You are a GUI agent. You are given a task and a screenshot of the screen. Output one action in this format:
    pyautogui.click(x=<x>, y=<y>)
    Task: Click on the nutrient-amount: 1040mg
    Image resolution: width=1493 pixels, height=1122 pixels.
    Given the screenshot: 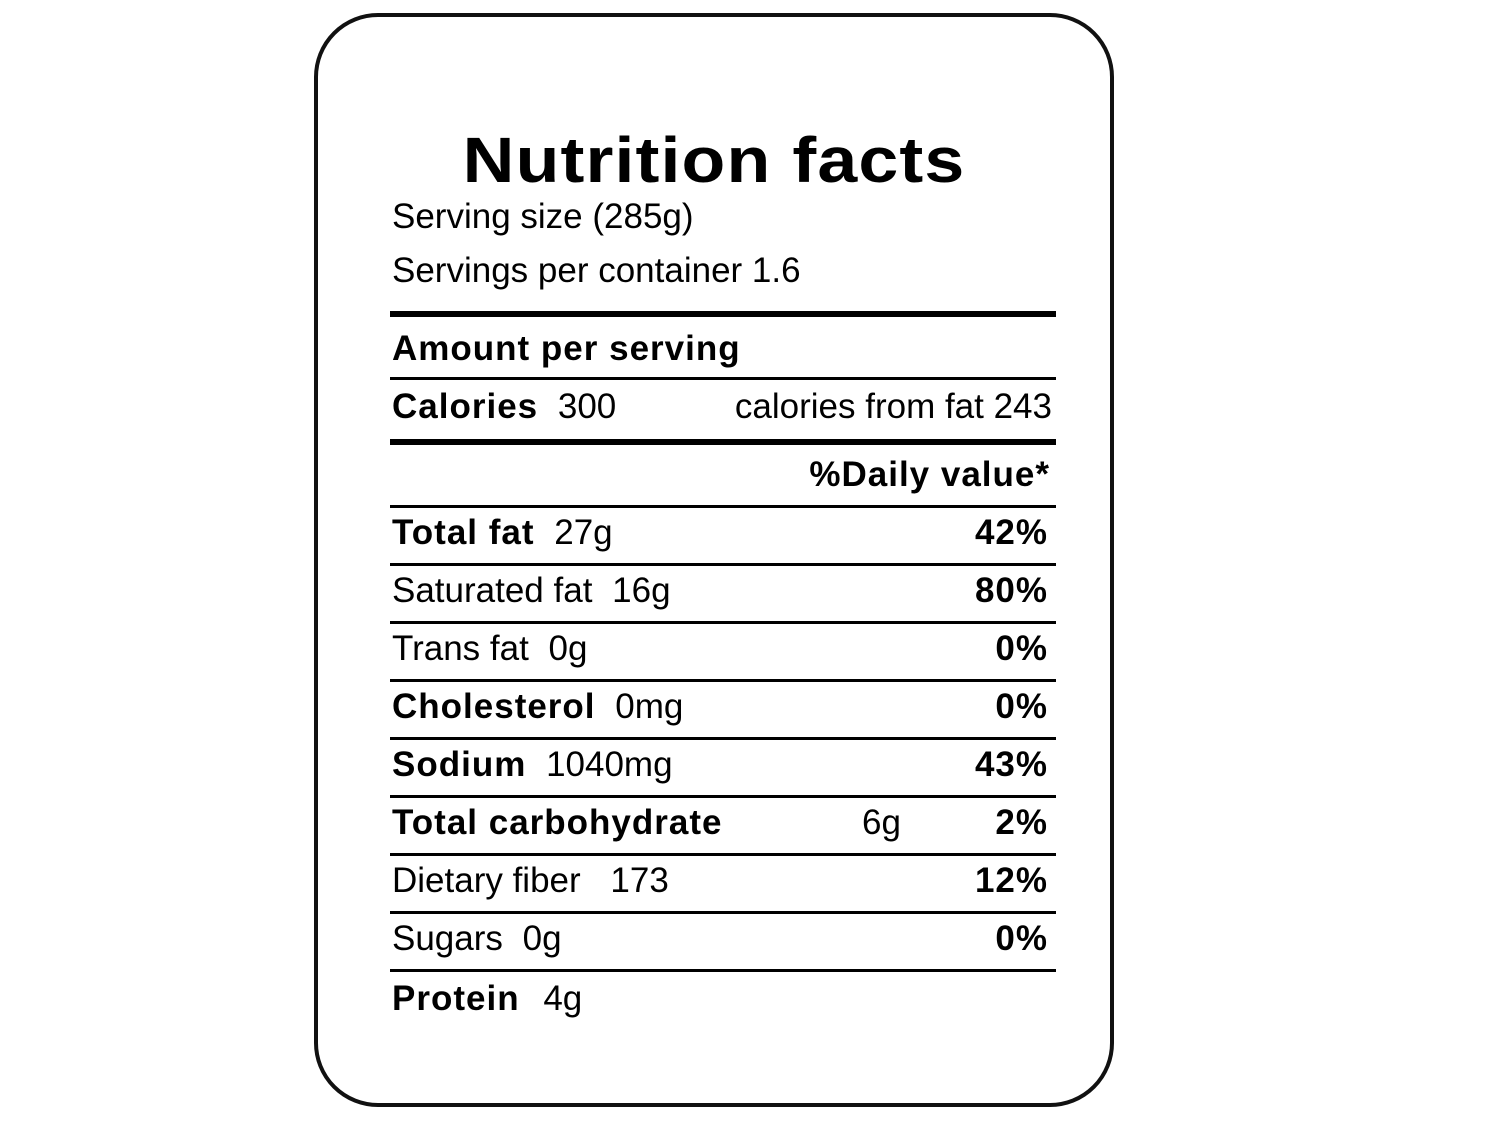 What is the action you would take?
    pyautogui.click(x=609, y=764)
    